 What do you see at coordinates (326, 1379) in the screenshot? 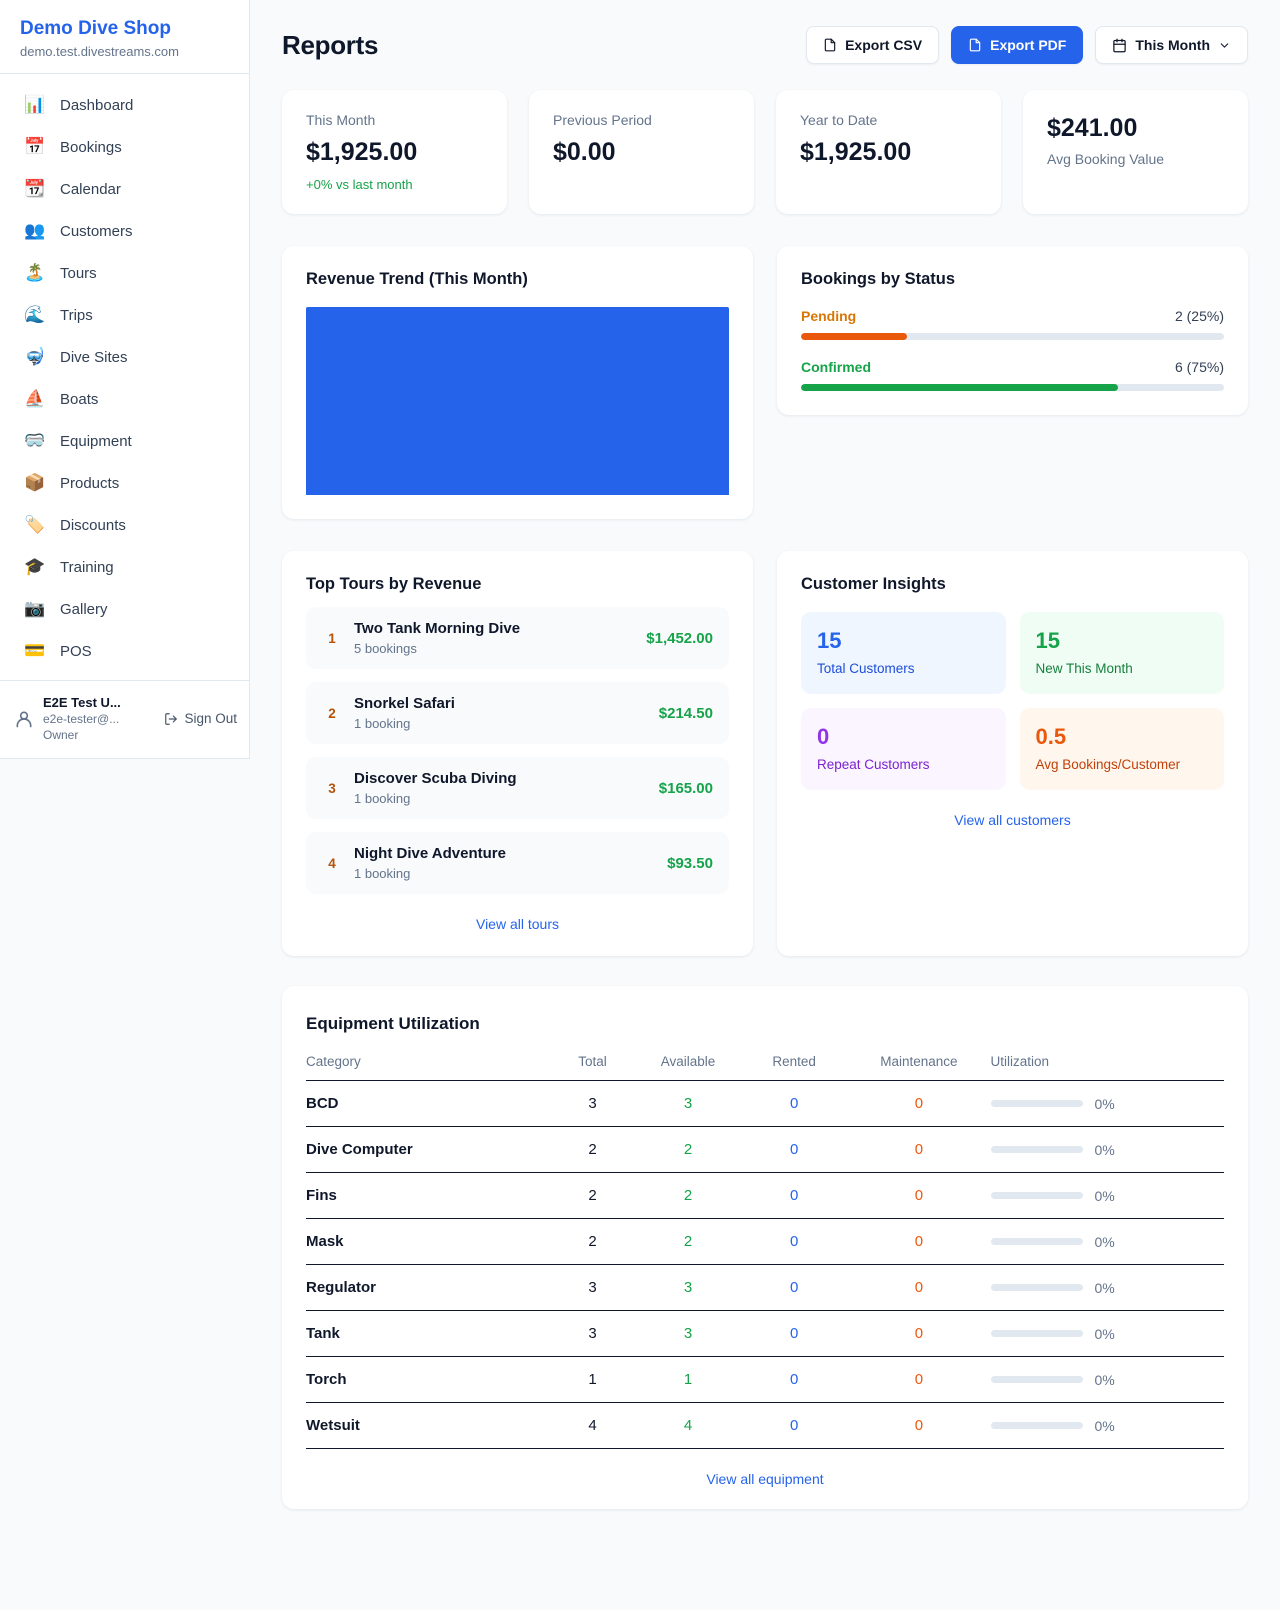
I see `cell-category: Torch` at bounding box center [326, 1379].